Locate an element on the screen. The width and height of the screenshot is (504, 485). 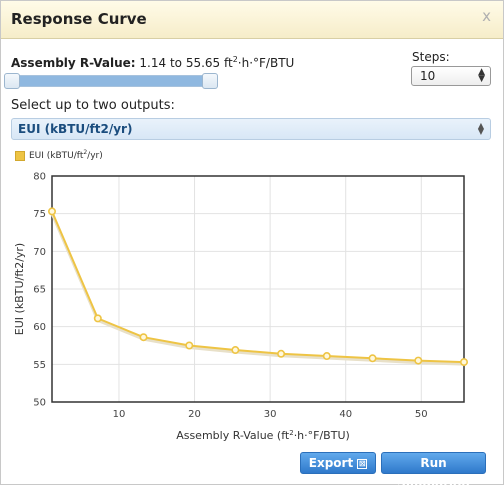
x-tick-label: 20 is located at coordinates (194, 414).